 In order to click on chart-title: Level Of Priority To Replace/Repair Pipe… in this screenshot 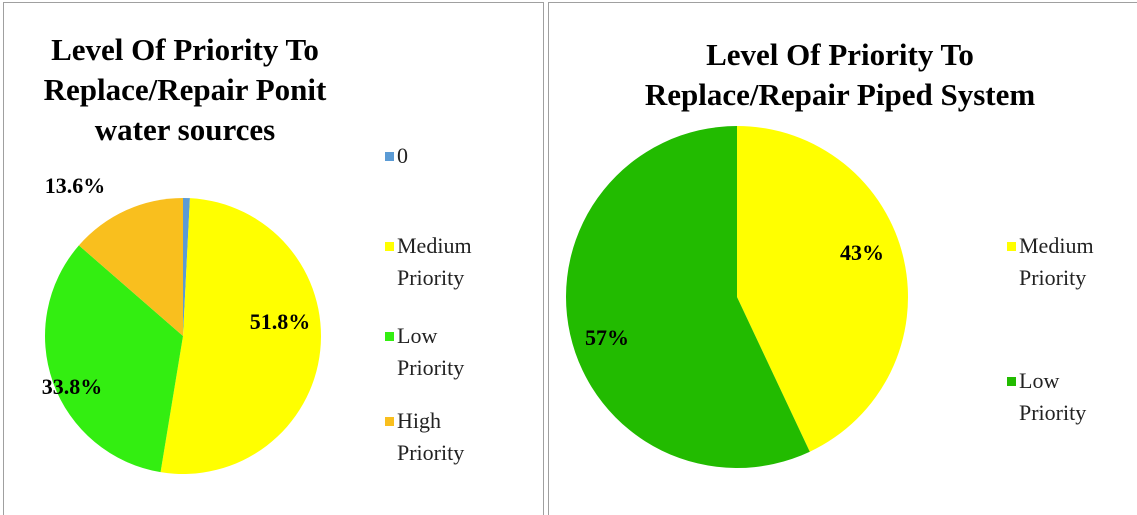, I will do `click(840, 74)`.